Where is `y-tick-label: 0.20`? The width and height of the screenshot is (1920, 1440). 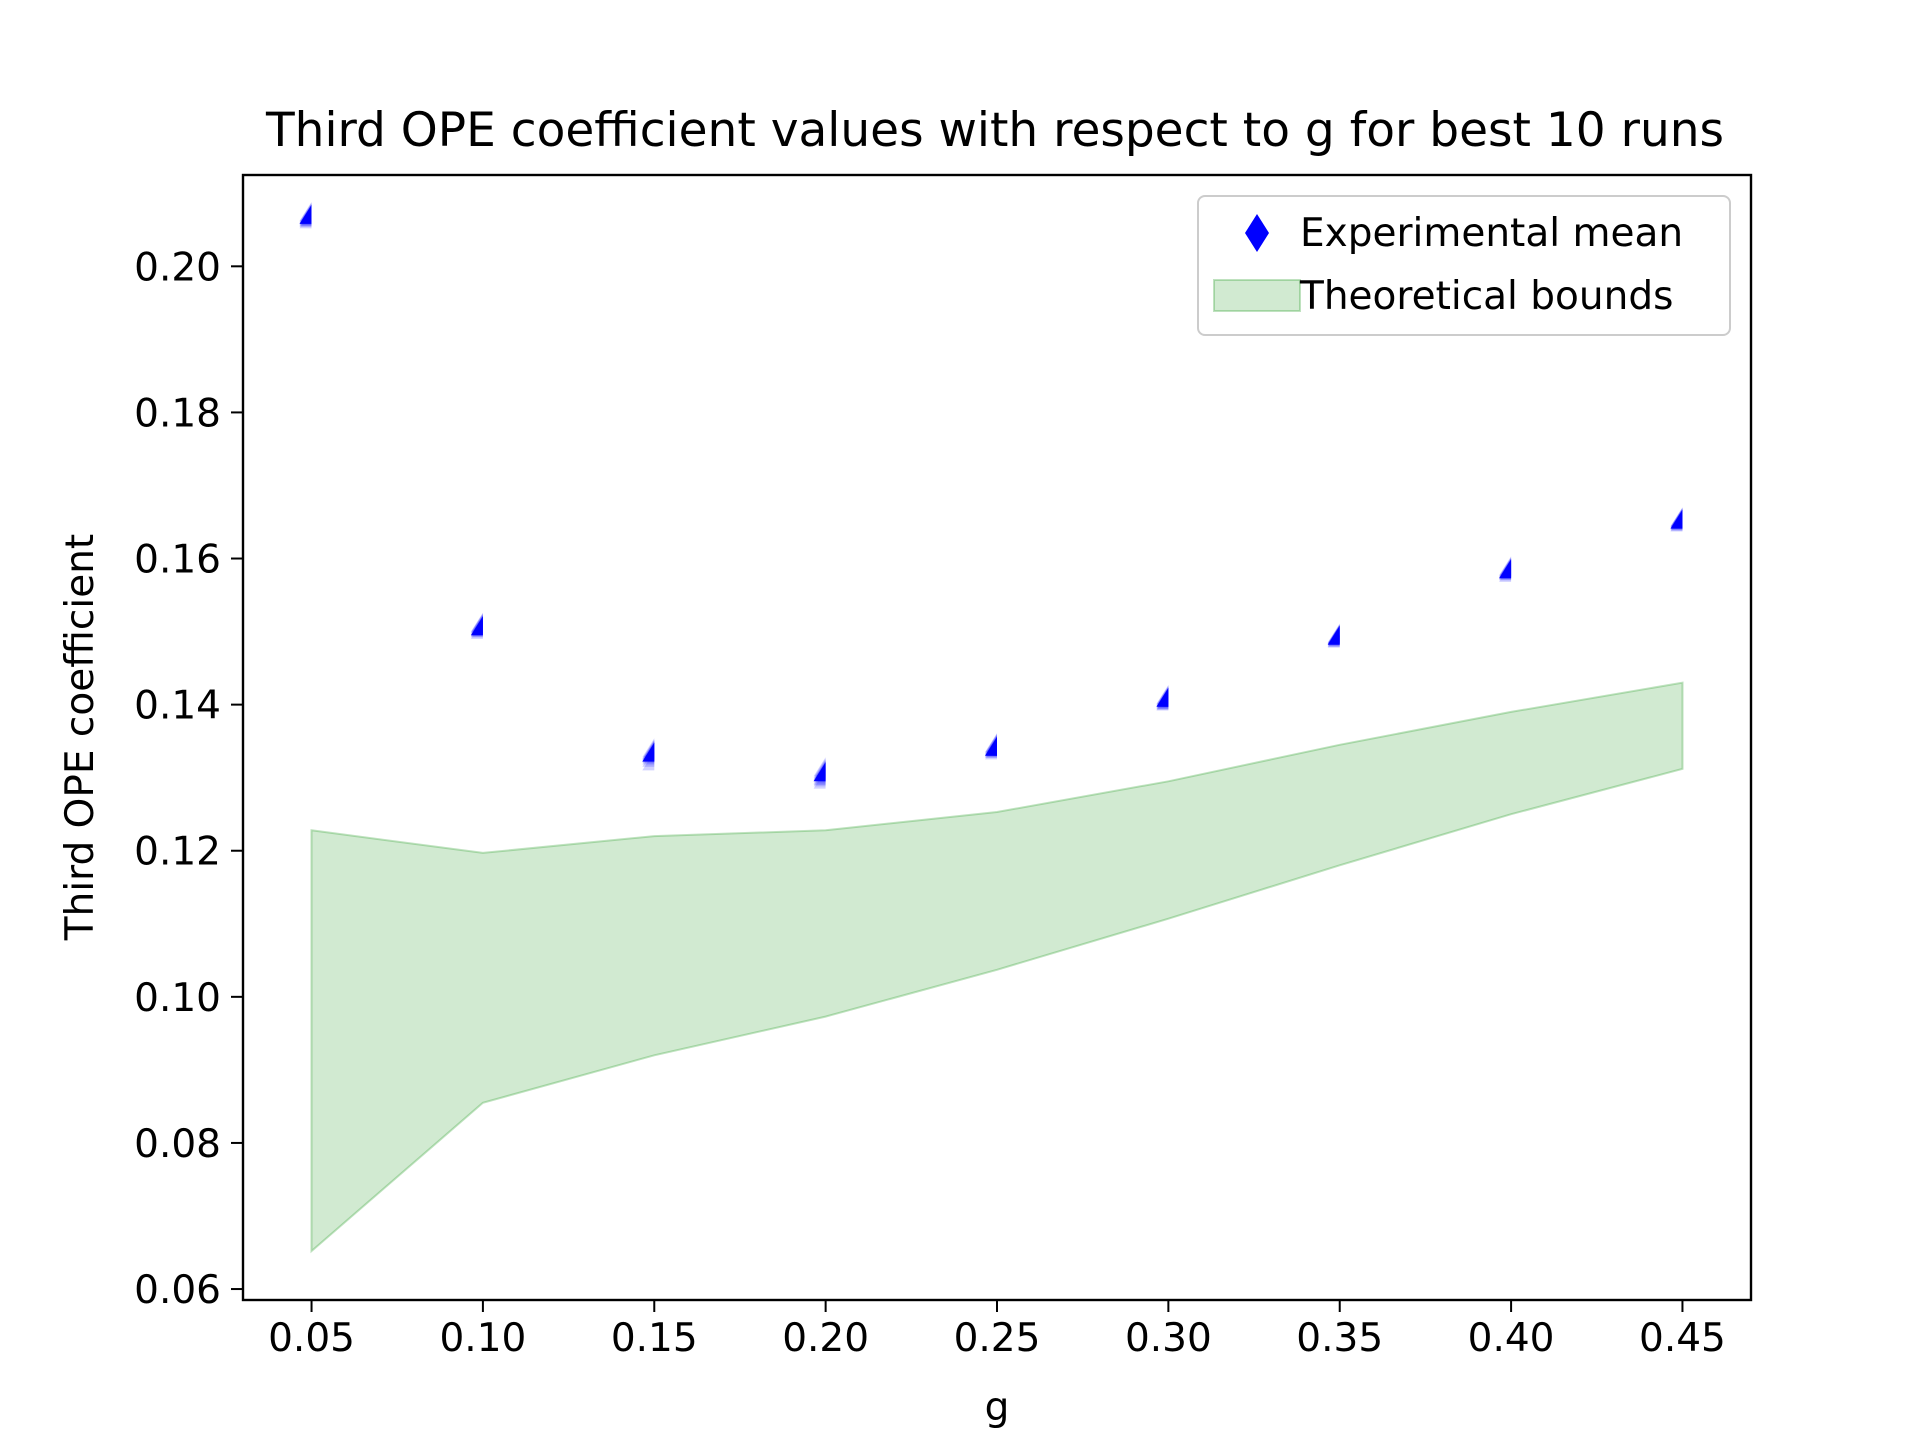
y-tick-label: 0.20 is located at coordinates (177, 267).